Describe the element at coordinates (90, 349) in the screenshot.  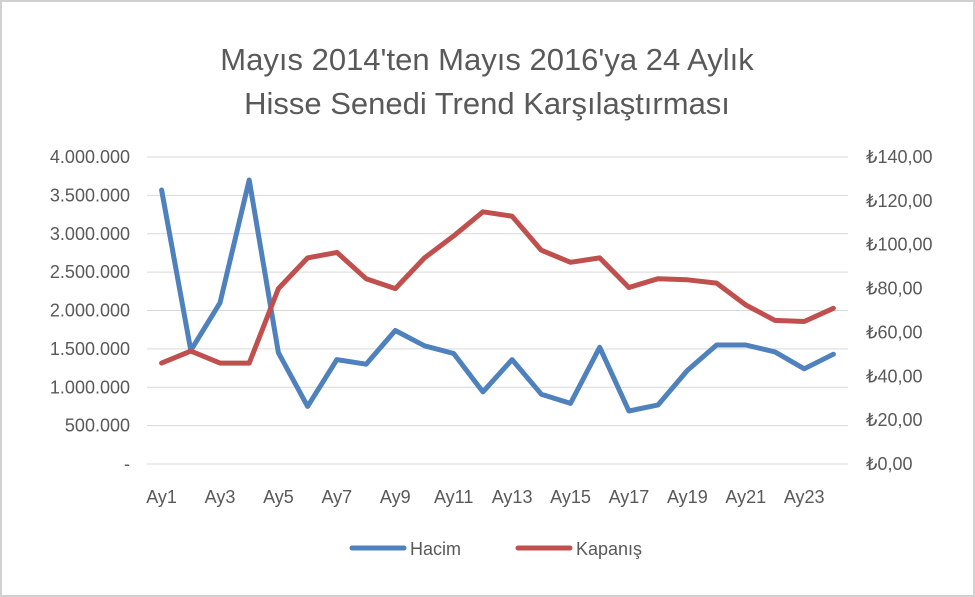
I see `left-tick-label: 1.500.000` at that location.